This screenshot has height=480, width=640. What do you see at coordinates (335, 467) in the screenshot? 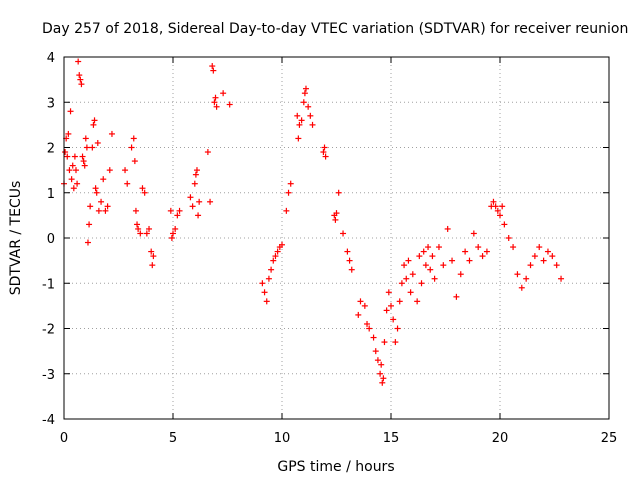
I see `x-axis-label: GPS time / hours` at bounding box center [335, 467].